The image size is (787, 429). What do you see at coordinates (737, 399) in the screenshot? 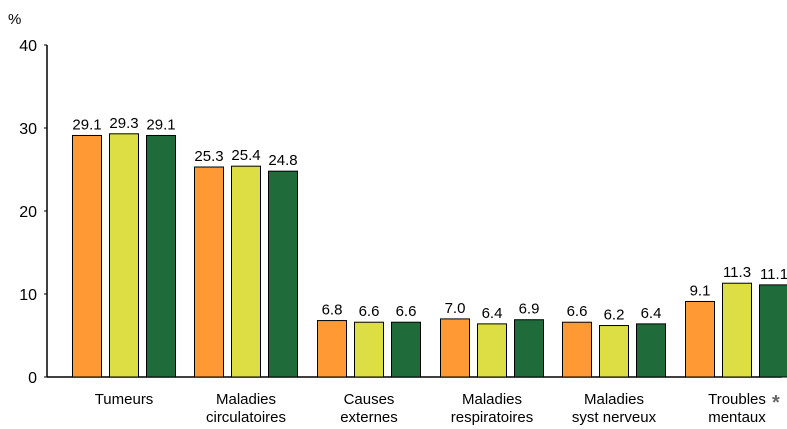
I see `x-axis-category-label: Troubles` at bounding box center [737, 399].